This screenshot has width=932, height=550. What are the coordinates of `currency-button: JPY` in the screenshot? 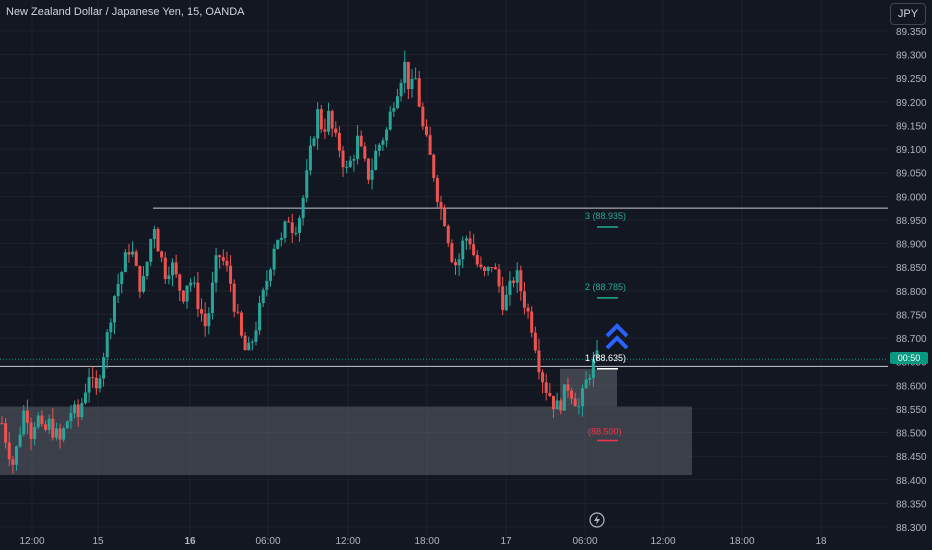 It's located at (908, 14).